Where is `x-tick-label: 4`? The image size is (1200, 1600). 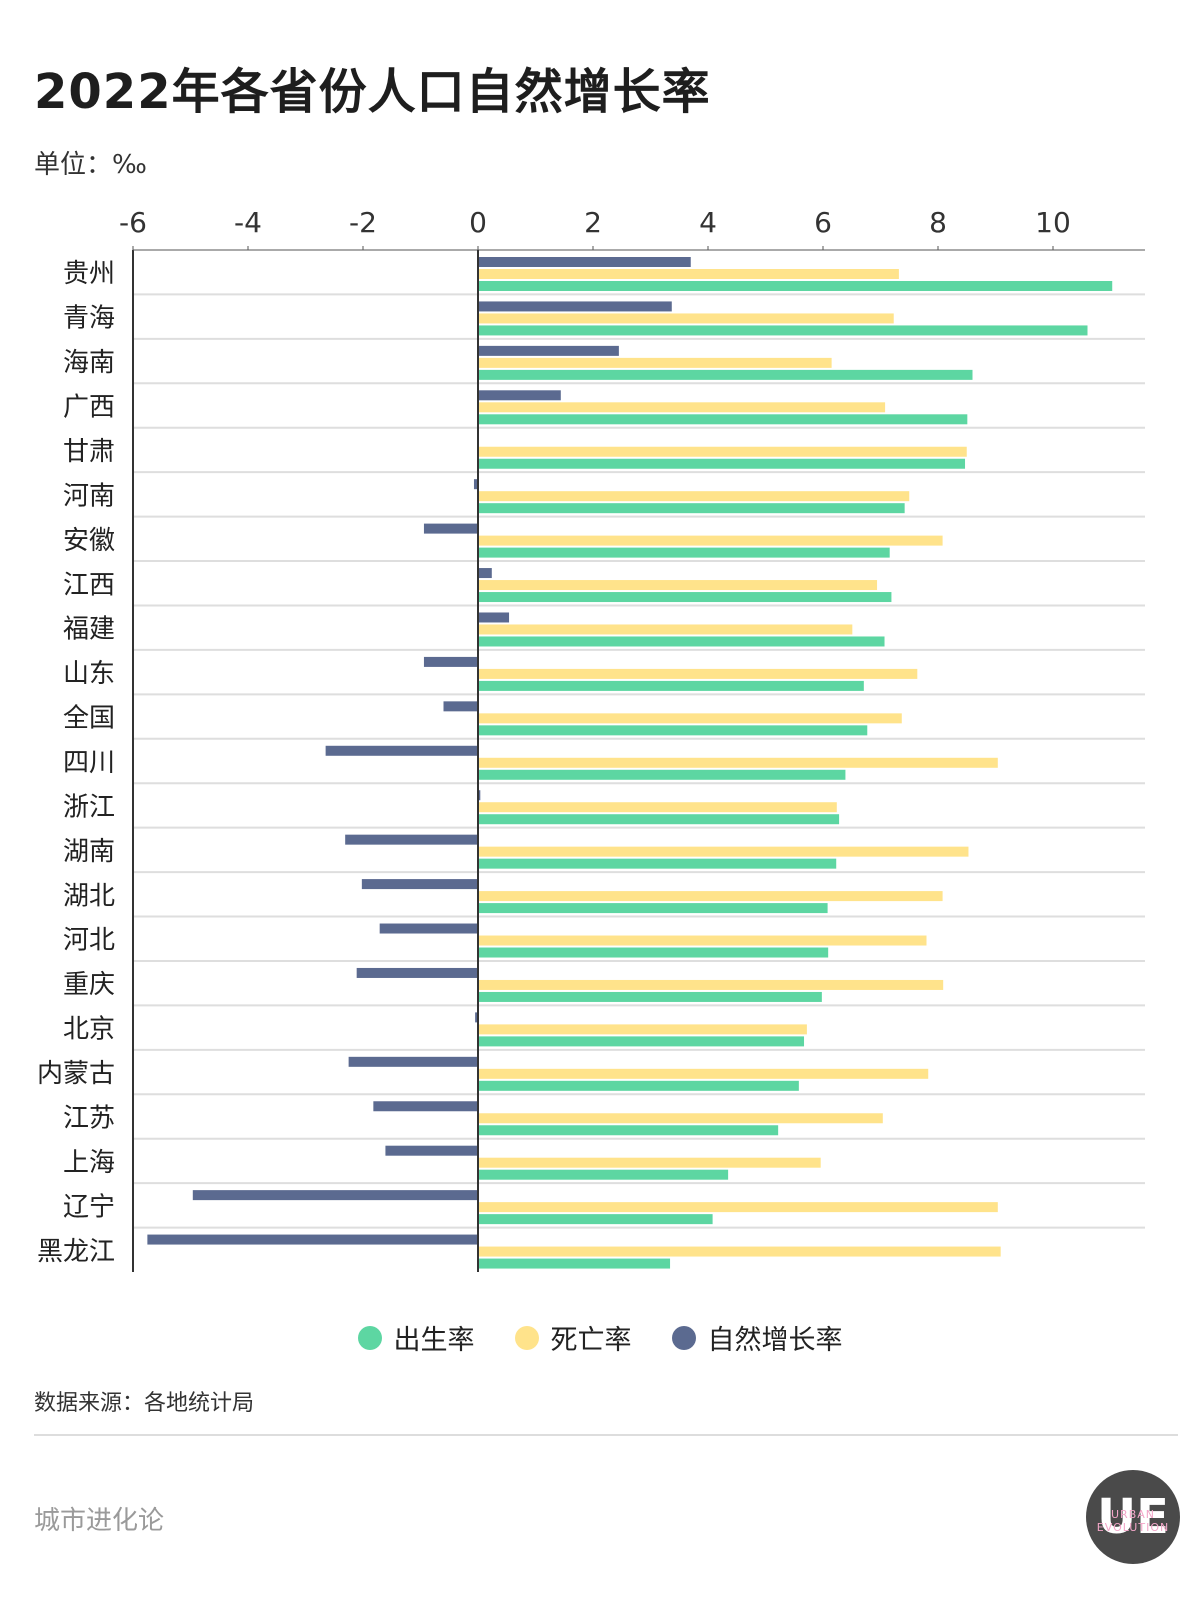 x-tick-label: 4 is located at coordinates (708, 222).